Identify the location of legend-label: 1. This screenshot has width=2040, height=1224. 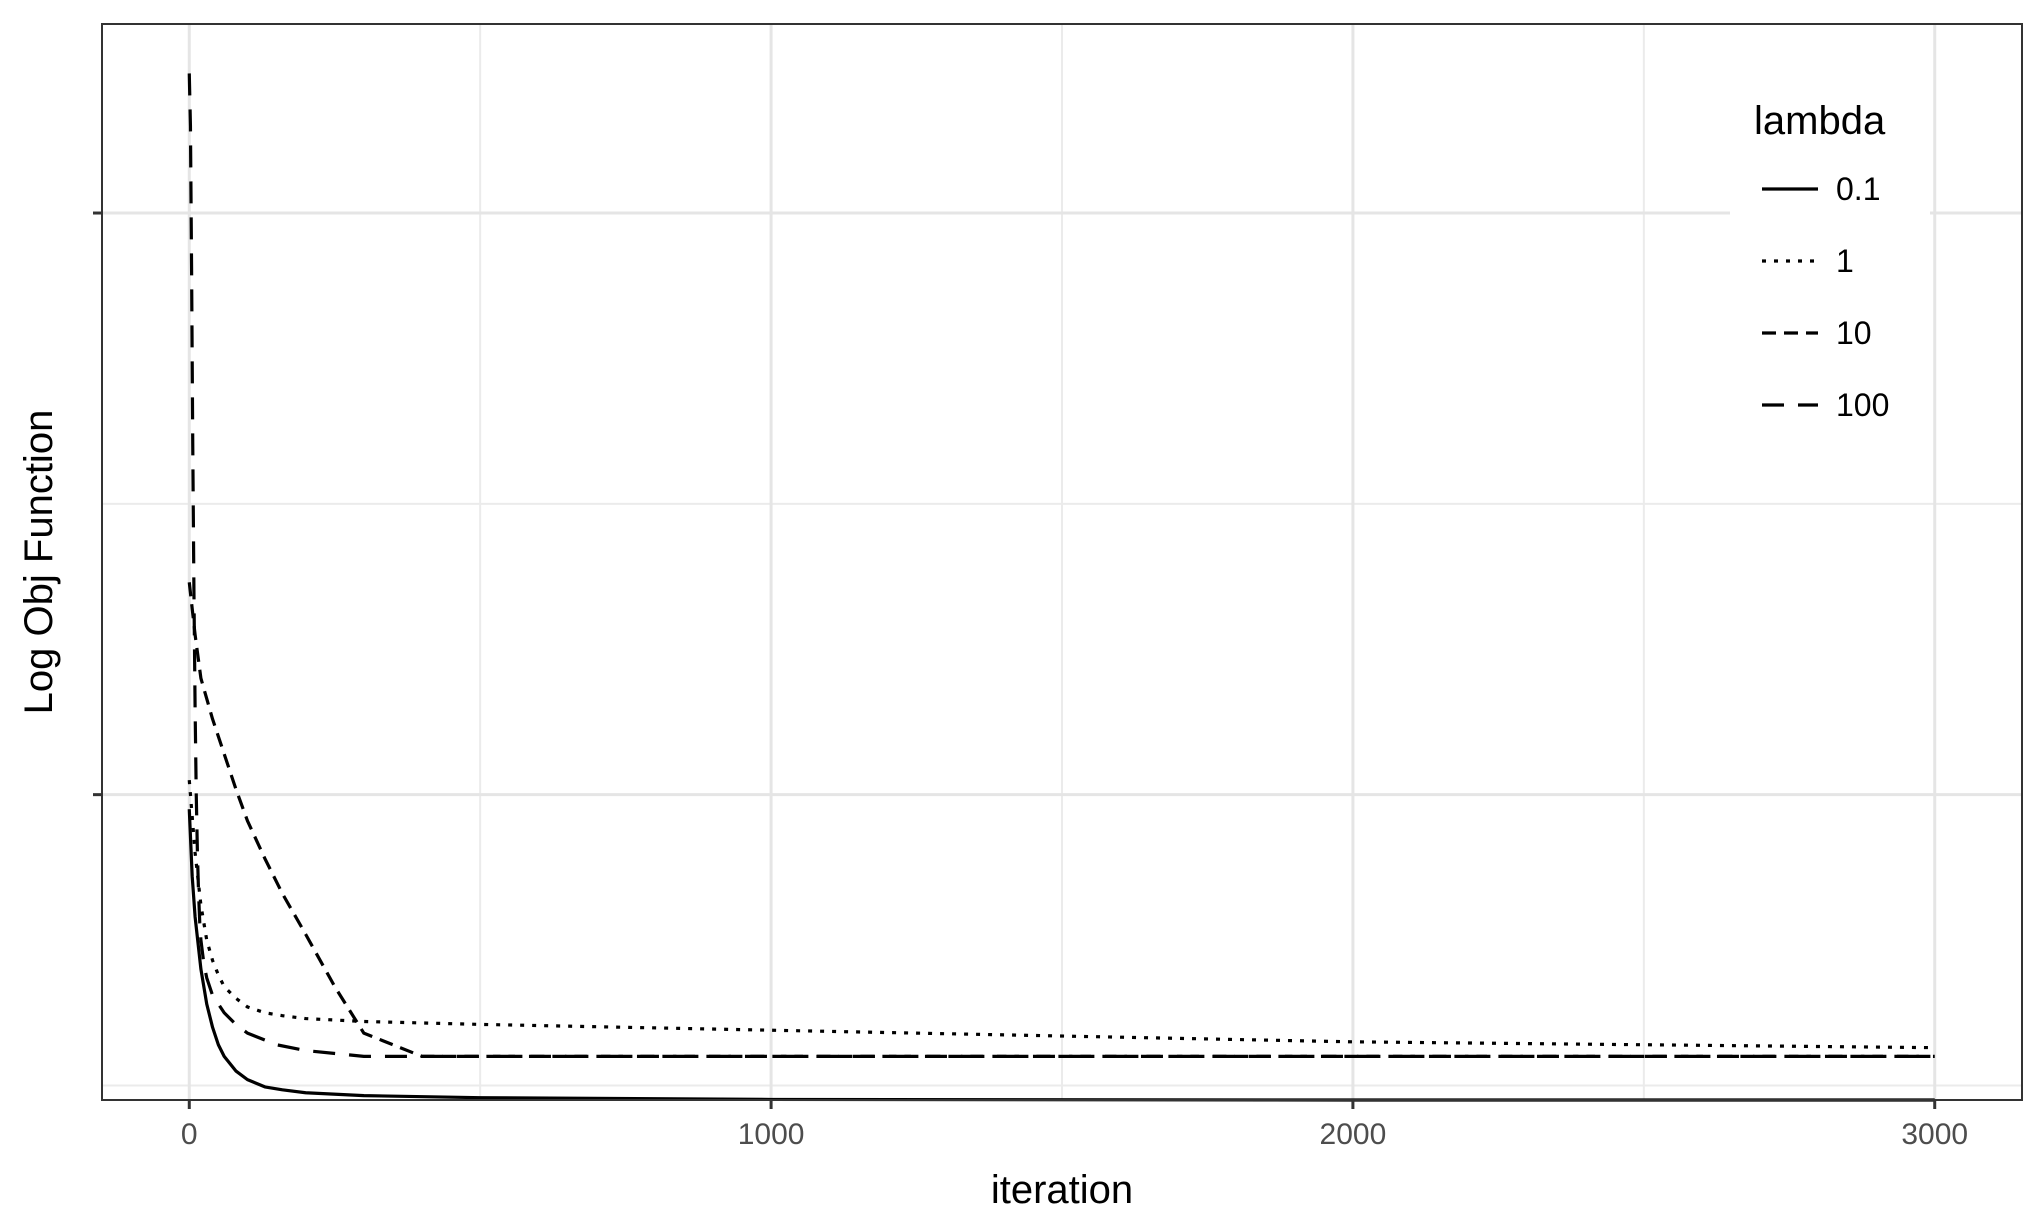
(1845, 261).